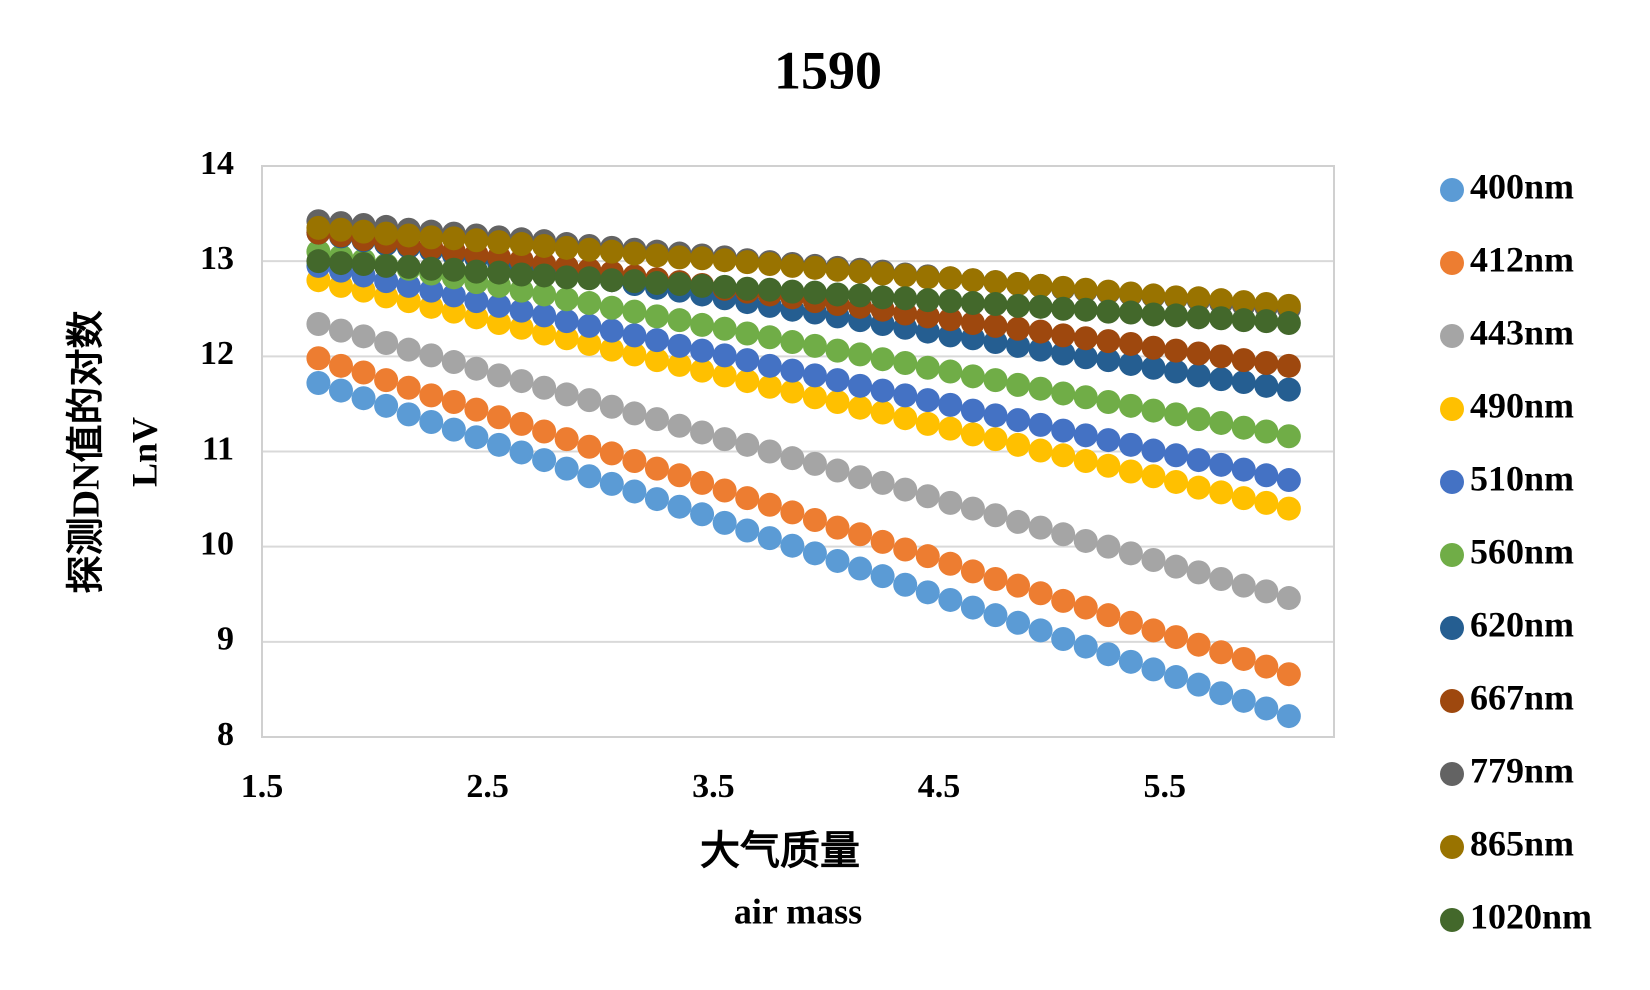  I want to click on legend-label: 779nm, so click(1522, 770).